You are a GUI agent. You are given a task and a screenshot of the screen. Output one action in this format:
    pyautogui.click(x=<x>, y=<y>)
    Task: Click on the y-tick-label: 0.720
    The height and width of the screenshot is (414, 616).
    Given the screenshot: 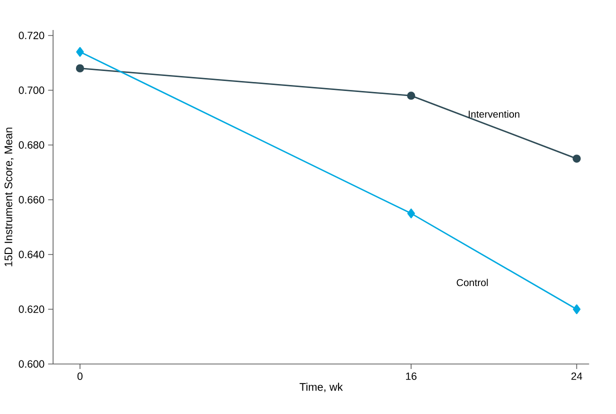 What is the action you would take?
    pyautogui.click(x=31, y=36)
    